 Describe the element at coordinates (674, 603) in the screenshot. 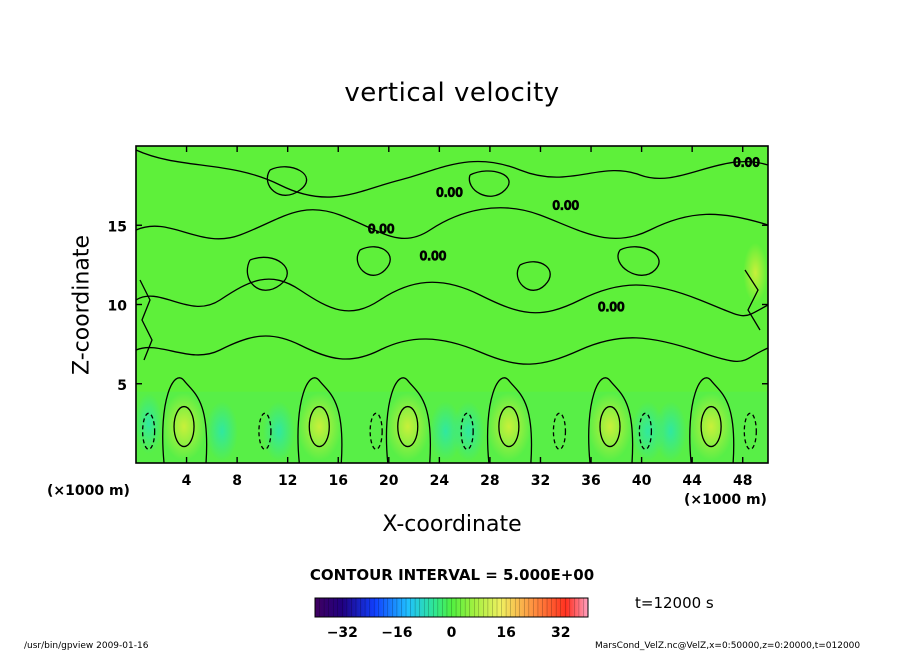

I see `time-label: t=12000 s` at that location.